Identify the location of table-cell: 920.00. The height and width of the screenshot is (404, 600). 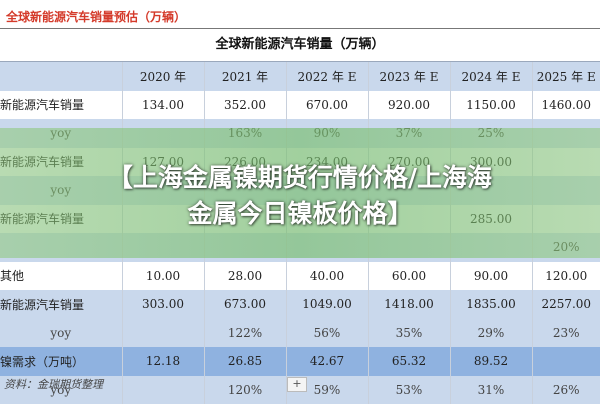
(409, 105).